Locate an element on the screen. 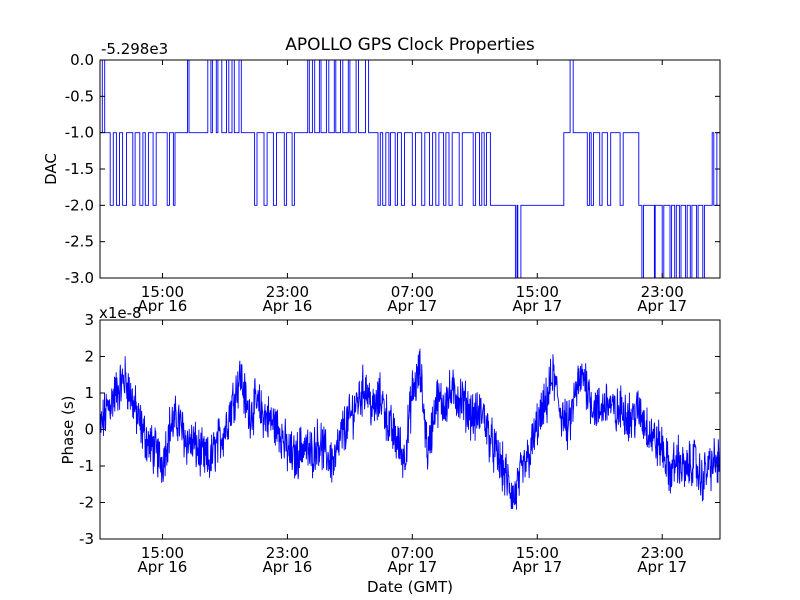  phase-y-tick-label: 1 is located at coordinates (89, 393).